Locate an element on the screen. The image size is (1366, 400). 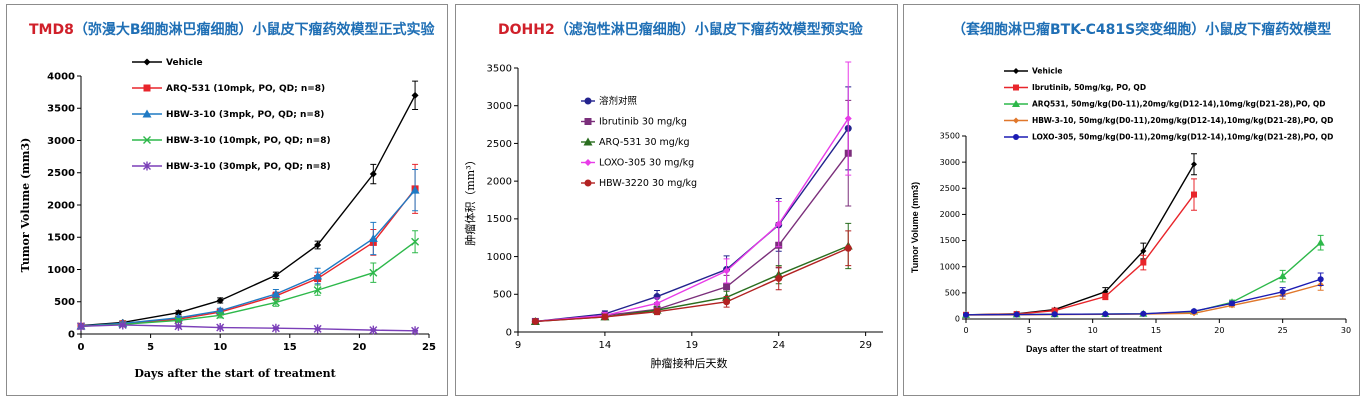
legend-label: HBW-3-10 (10mpk, PO, QD; n=8) is located at coordinates (248, 141).